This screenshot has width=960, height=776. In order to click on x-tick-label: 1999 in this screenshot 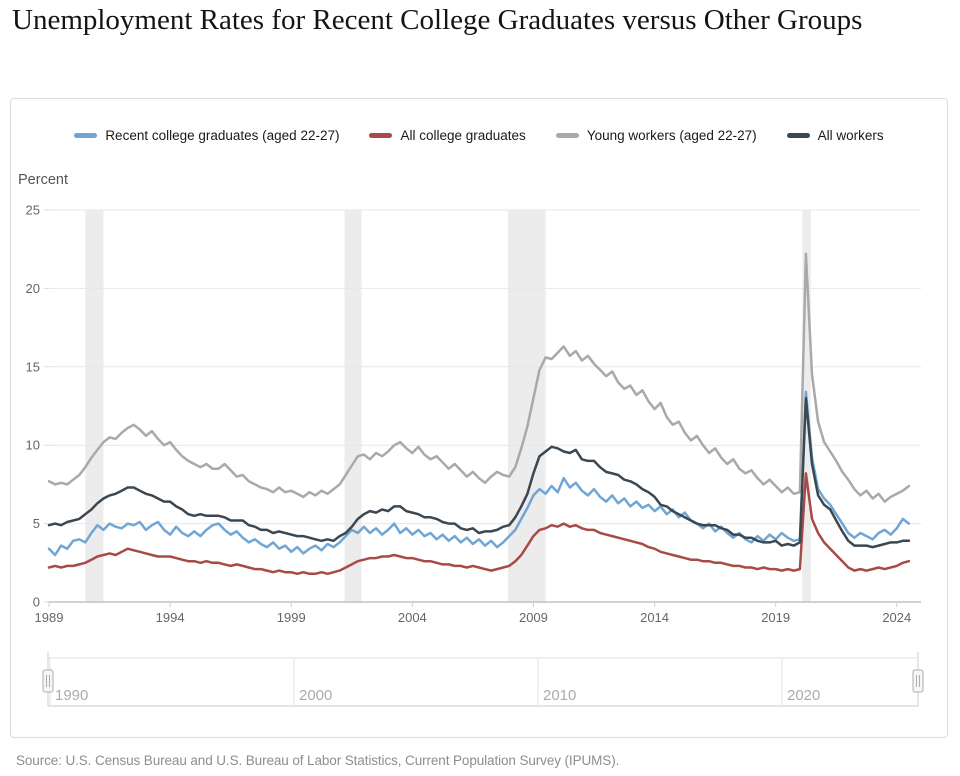, I will do `click(291, 617)`.